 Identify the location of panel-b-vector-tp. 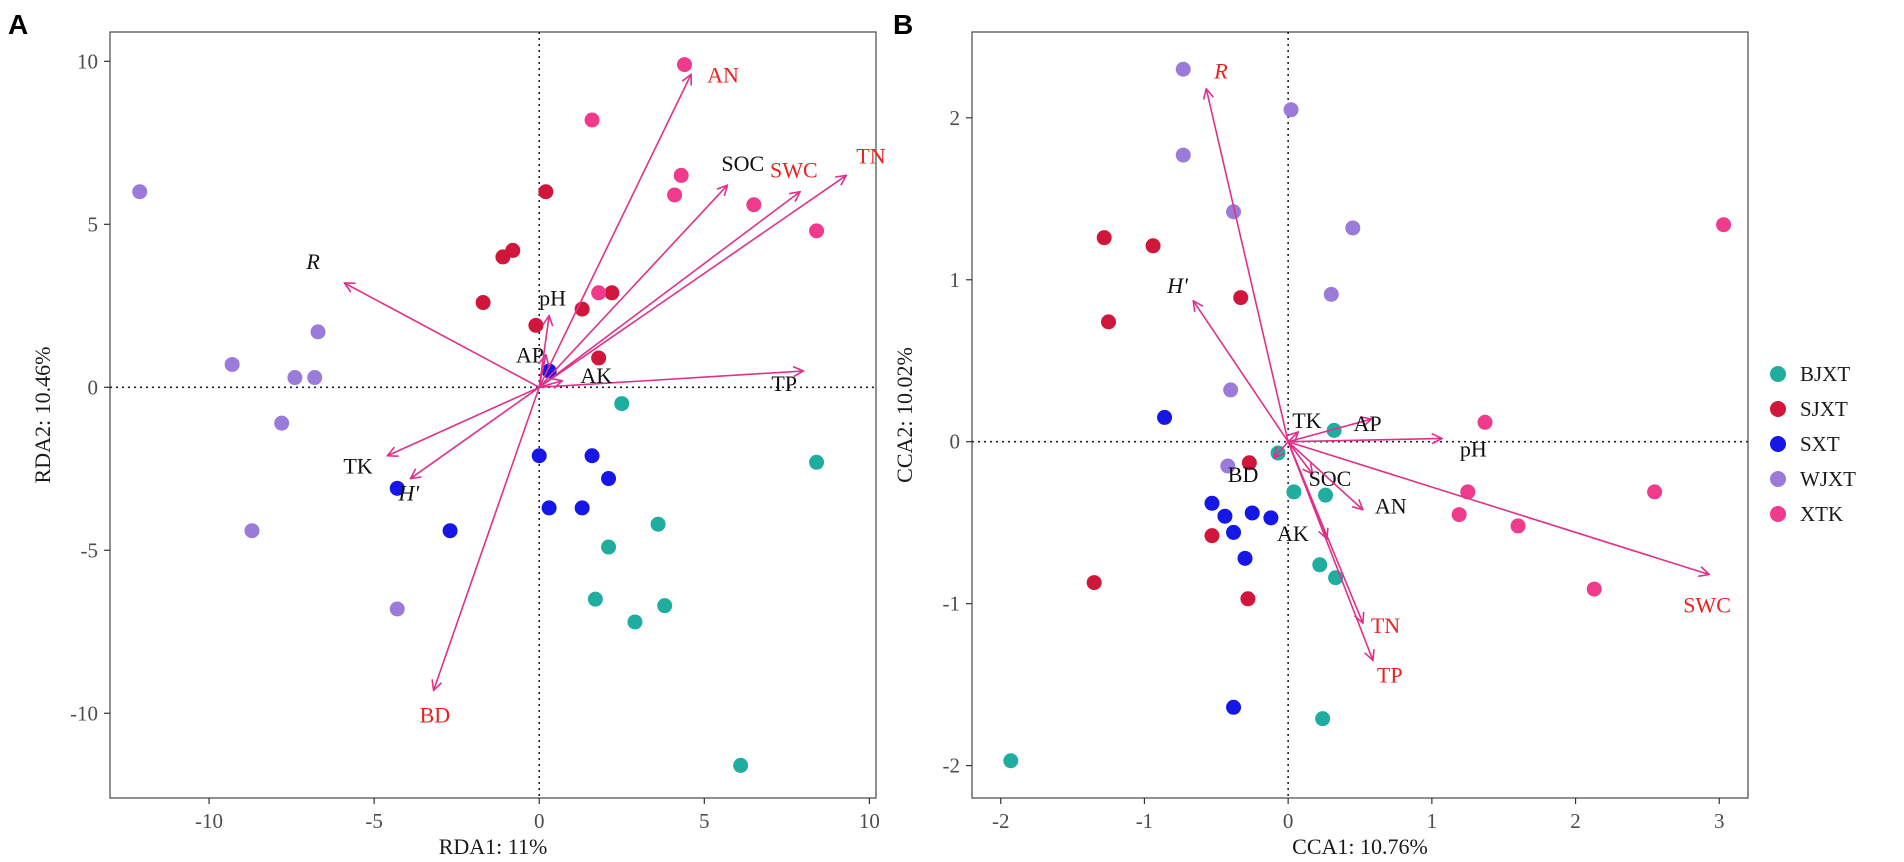
(1330, 551).